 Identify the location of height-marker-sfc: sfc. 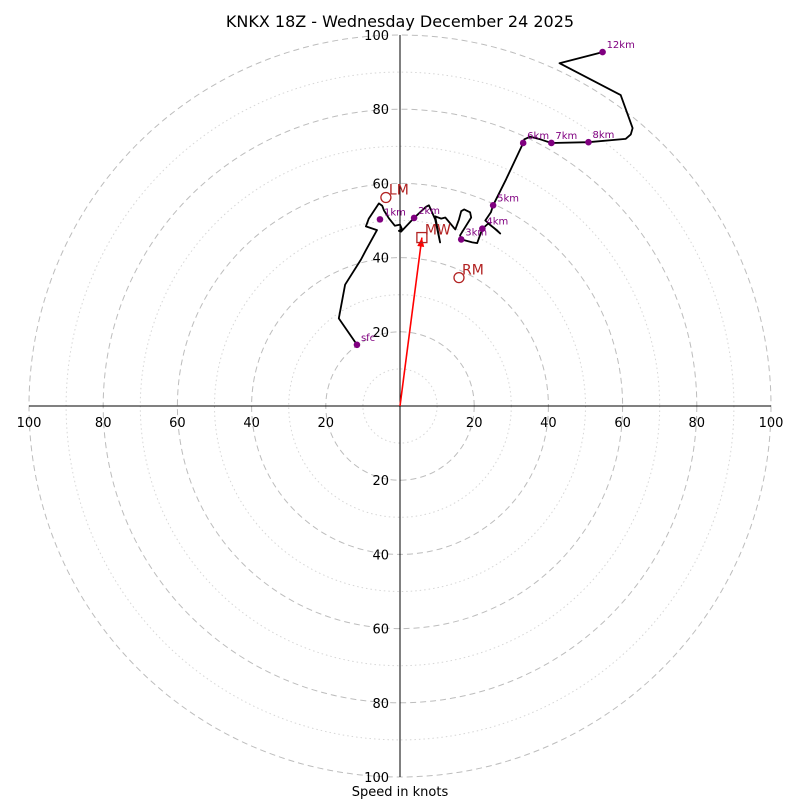
(364, 341).